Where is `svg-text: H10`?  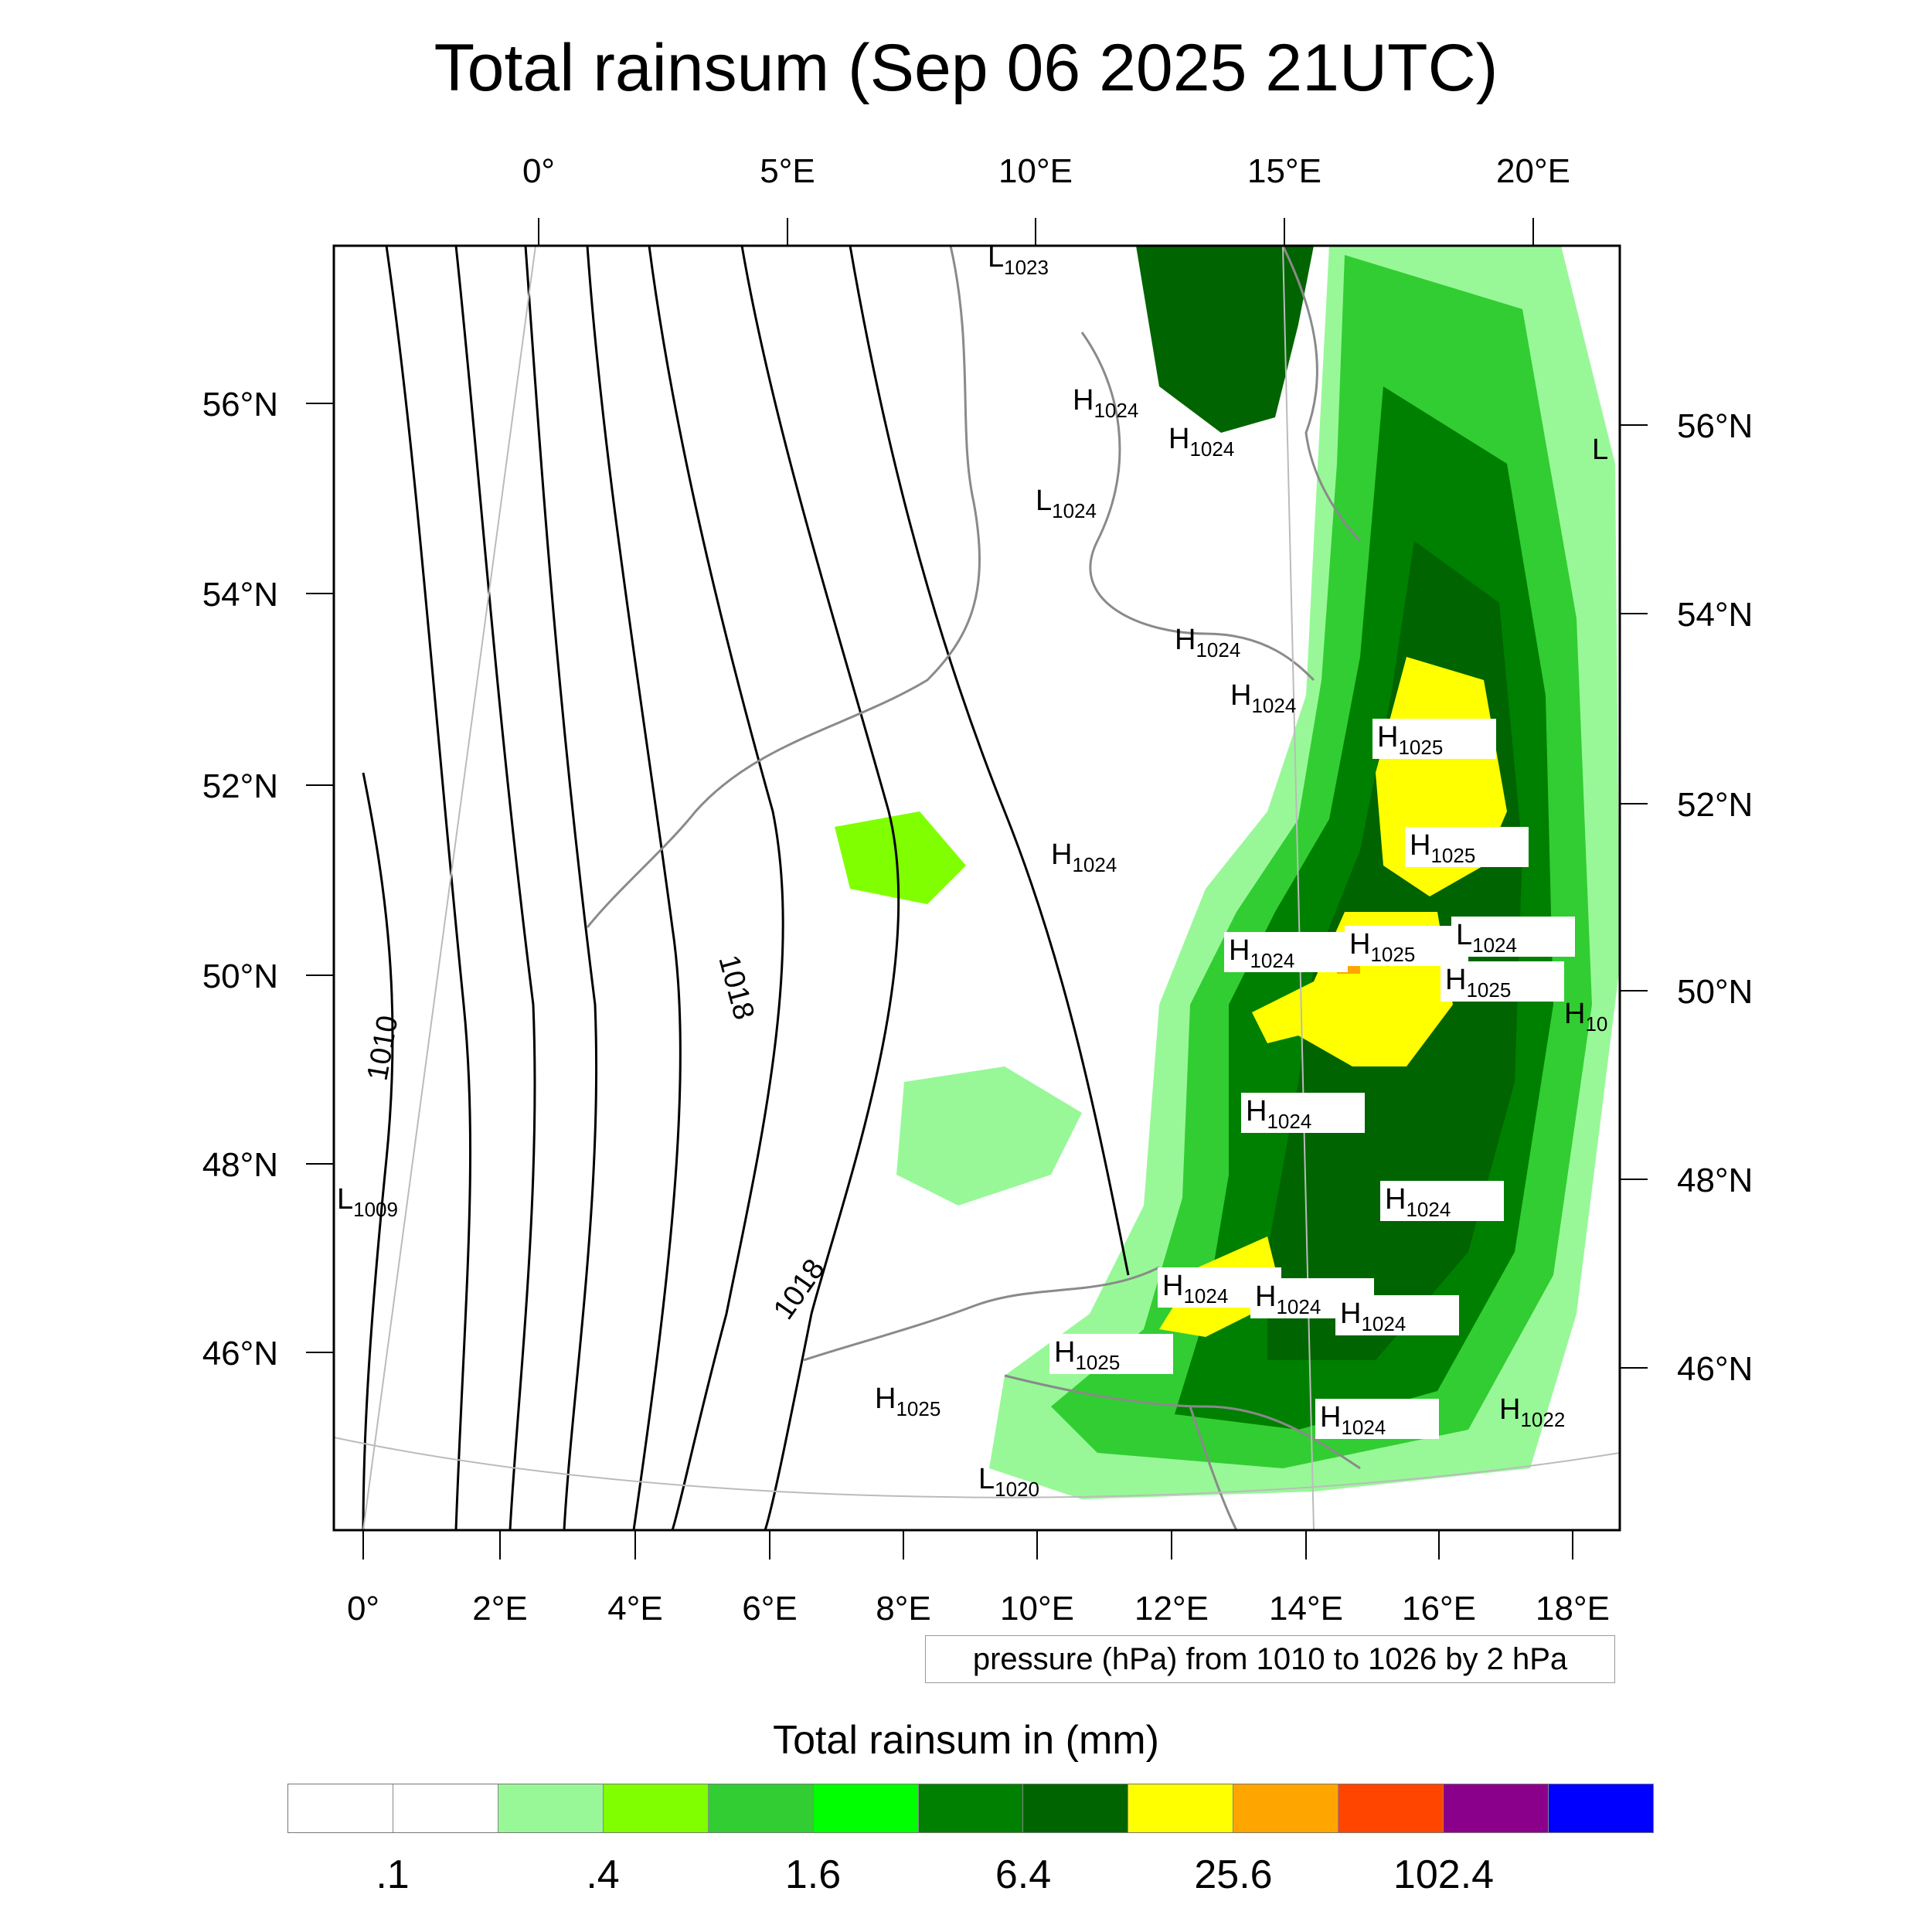 svg-text: H10 is located at coordinates (1586, 1017).